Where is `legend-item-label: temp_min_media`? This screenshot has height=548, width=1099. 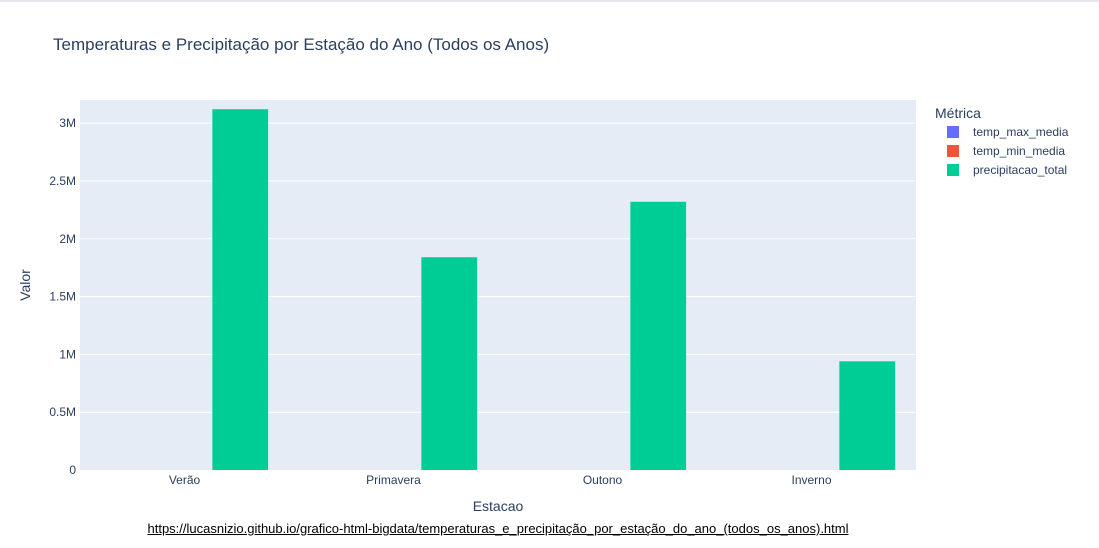
legend-item-label: temp_min_media is located at coordinates (1019, 151).